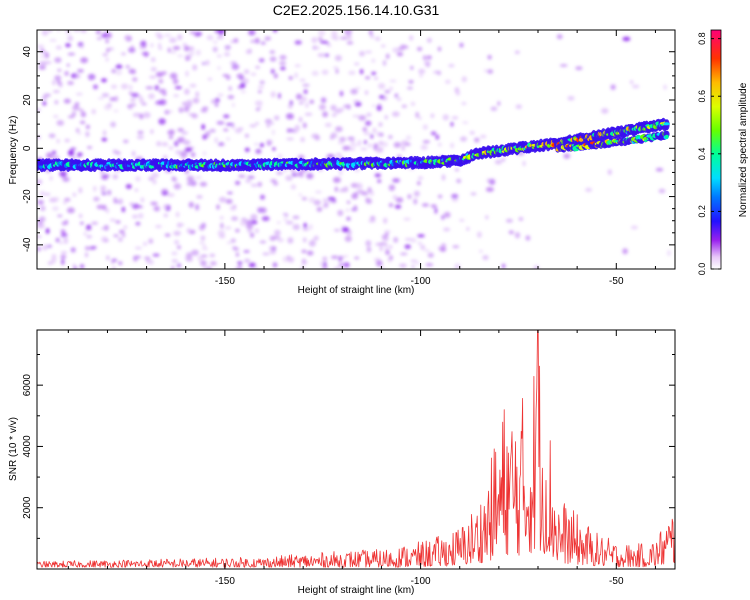 The height and width of the screenshot is (600, 750). Describe the element at coordinates (13, 449) in the screenshot. I see `snr-y-axis-label: SNR (10 * v/v)` at that location.